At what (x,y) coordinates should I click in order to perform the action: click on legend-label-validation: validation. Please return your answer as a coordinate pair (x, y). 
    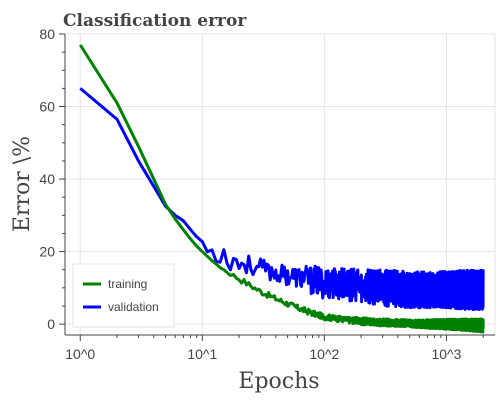
    Looking at the image, I should click on (133, 307).